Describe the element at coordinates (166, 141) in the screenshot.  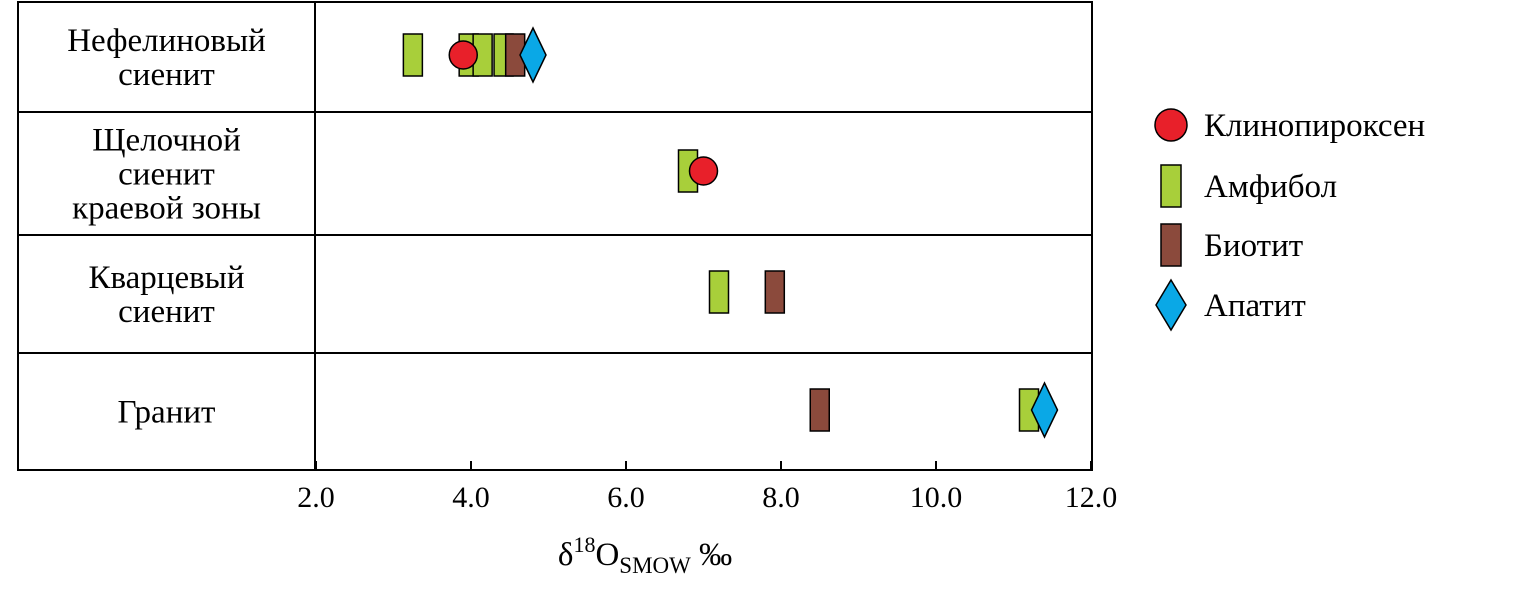
I see `category-label-line: Щелочной` at that location.